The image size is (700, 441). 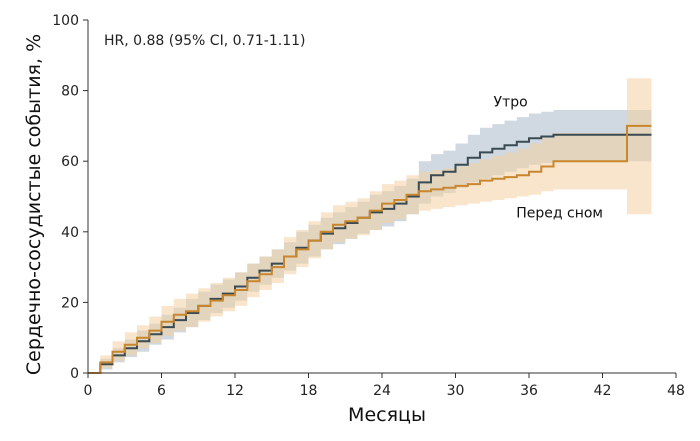 I want to click on x-axis-title: Месяцы, so click(x=387, y=415).